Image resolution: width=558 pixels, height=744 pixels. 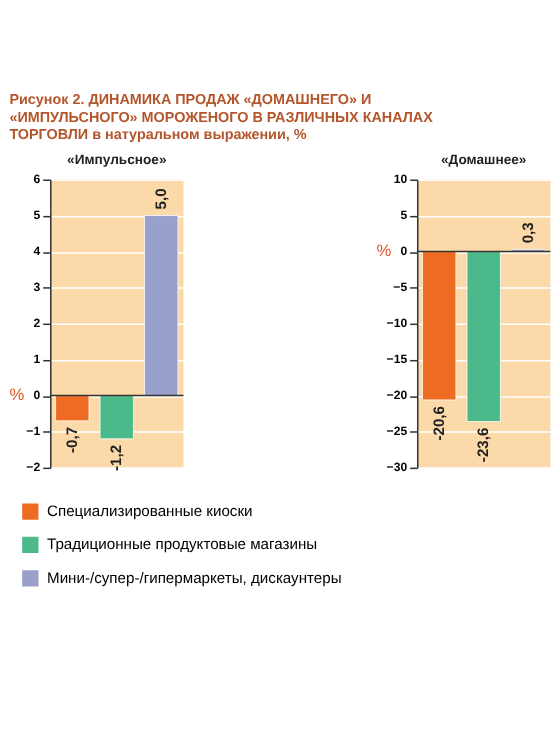 What do you see at coordinates (71, 439) in the screenshot?
I see `data-label: -0,7` at bounding box center [71, 439].